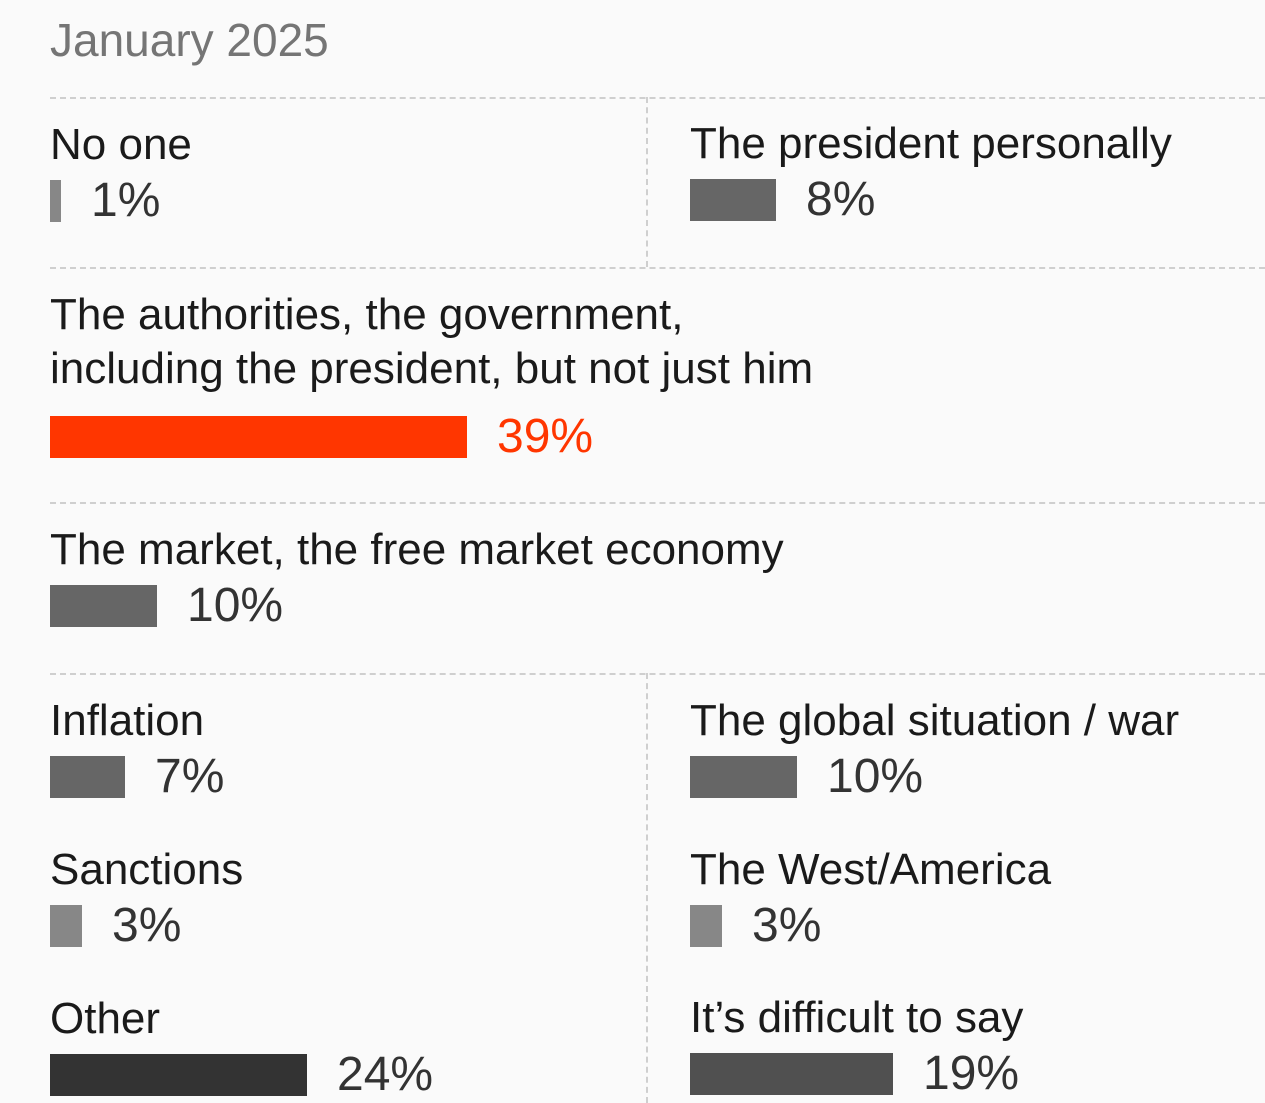 Image resolution: width=1265 pixels, height=1103 pixels. What do you see at coordinates (385, 1074) in the screenshot?
I see `bar-value-label: 24%` at bounding box center [385, 1074].